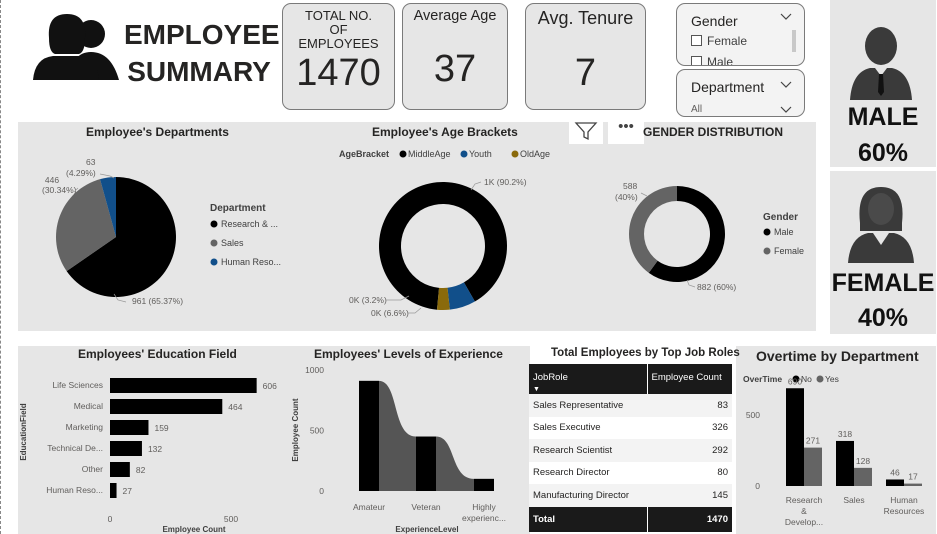 The height and width of the screenshot is (534, 937). I want to click on filter-button, so click(586, 130).